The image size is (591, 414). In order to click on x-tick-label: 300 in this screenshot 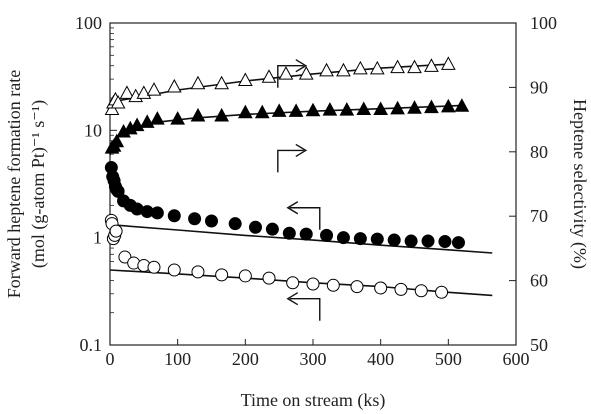, I will do `click(313, 359)`.